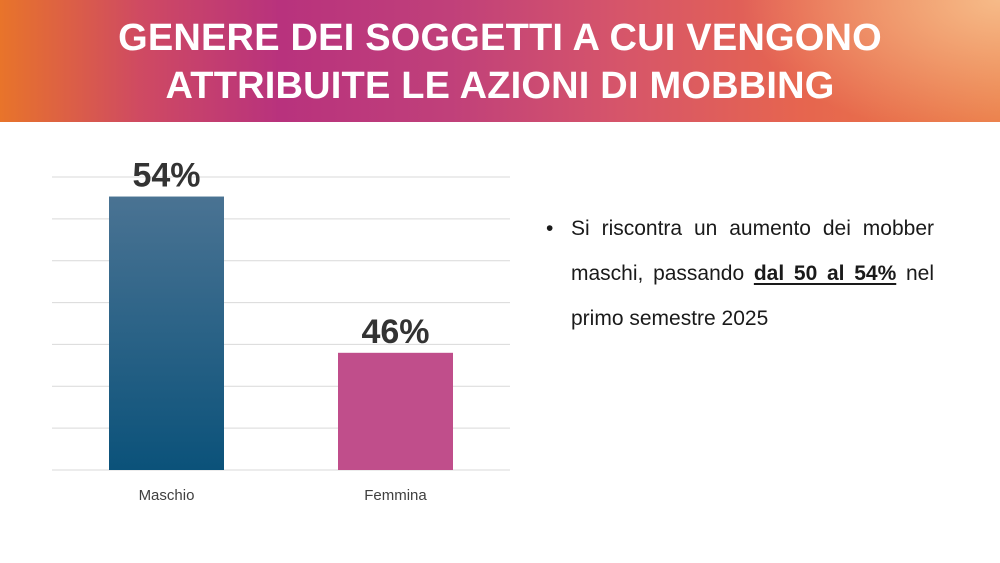 This screenshot has height=563, width=1000. I want to click on data-label-femmina: 46%, so click(395, 332).